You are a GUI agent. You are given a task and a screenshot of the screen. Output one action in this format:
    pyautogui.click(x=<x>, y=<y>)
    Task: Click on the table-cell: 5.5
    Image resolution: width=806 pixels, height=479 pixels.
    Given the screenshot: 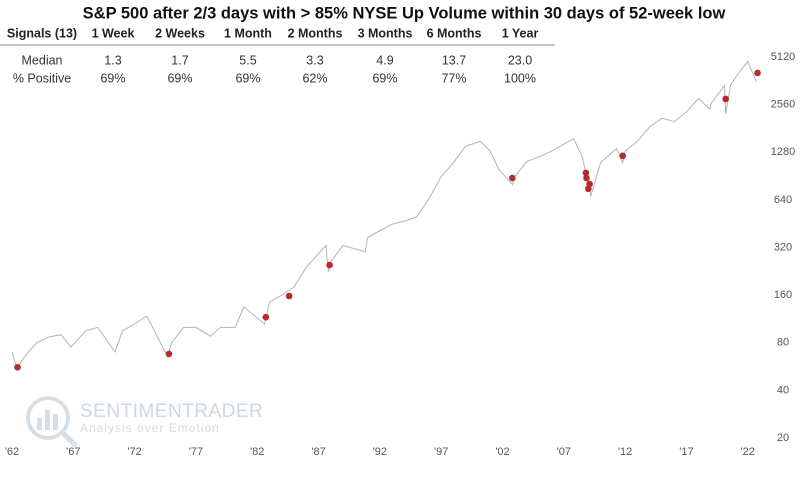 What is the action you would take?
    pyautogui.click(x=247, y=60)
    